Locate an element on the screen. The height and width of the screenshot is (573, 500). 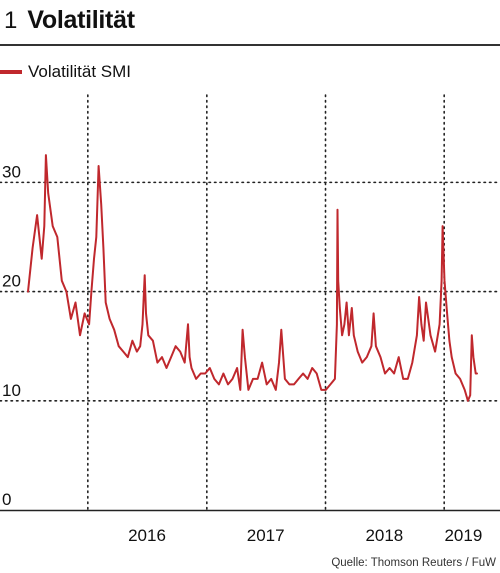
legend-swatch is located at coordinates (11, 72).